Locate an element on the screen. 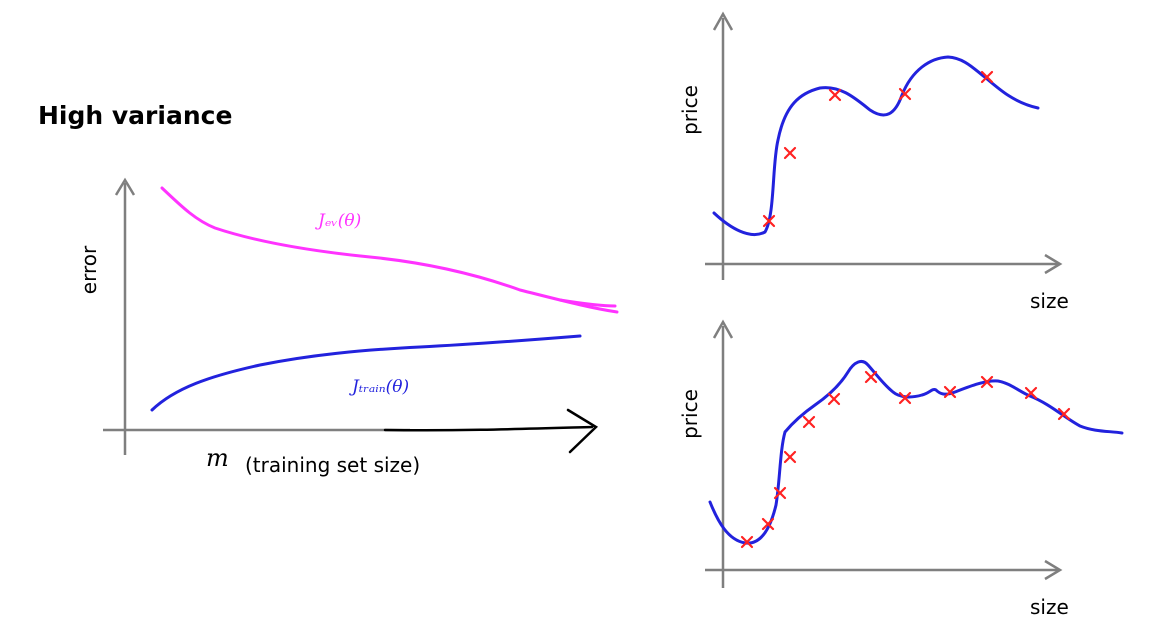 The width and height of the screenshot is (1156, 619). bottom-plot-y-arrowhead is located at coordinates (723, 329).